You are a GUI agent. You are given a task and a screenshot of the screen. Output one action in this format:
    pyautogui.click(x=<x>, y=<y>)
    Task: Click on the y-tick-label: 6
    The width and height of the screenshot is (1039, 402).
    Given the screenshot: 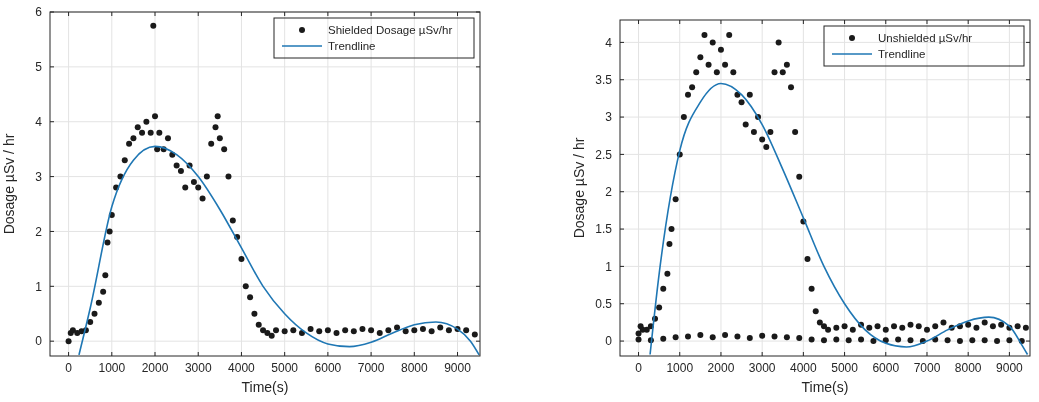 What is the action you would take?
    pyautogui.click(x=39, y=12)
    